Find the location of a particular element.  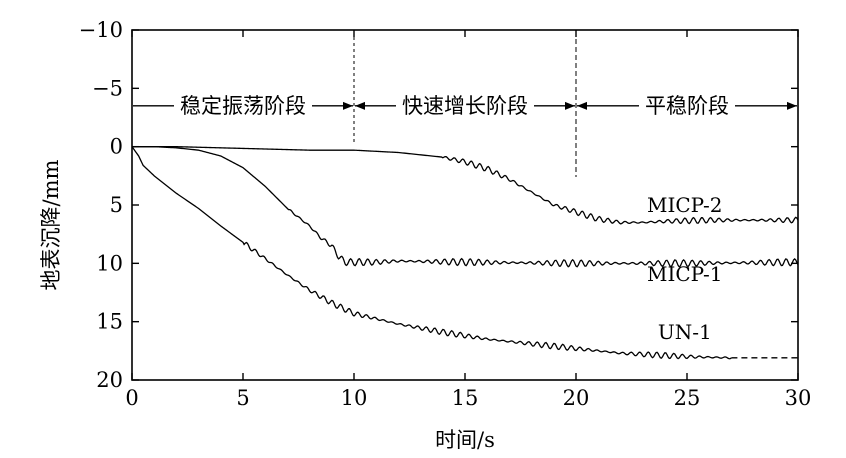

x-tick-label: 20 is located at coordinates (576, 398).